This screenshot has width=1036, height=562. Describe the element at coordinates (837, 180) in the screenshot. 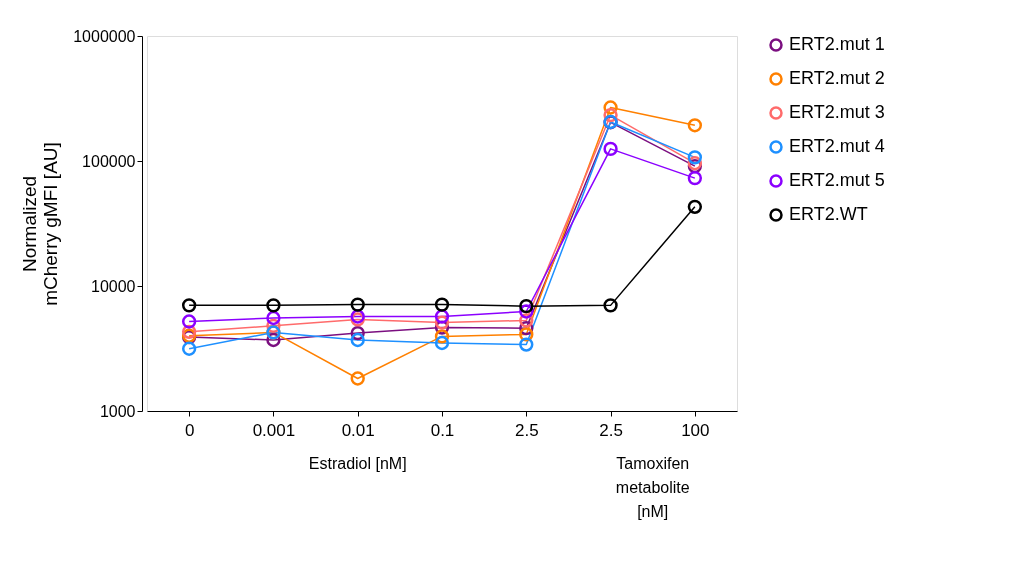

I see `legend-label: ERT2.mut 5` at that location.